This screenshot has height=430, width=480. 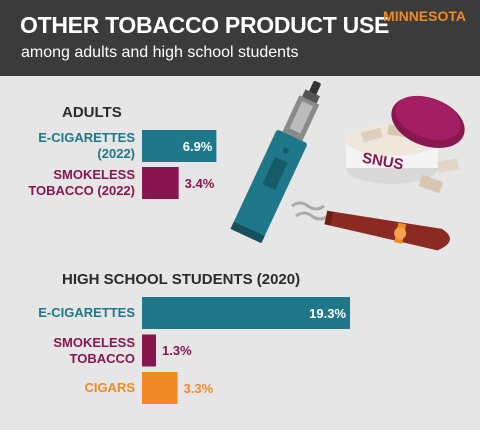 What do you see at coordinates (199, 183) in the screenshot?
I see `value-label: 3.4%` at bounding box center [199, 183].